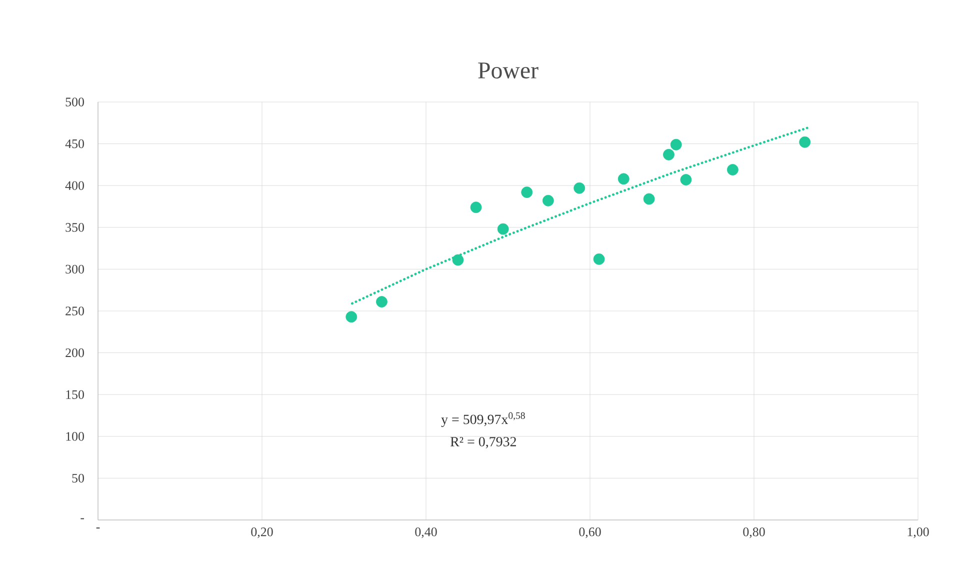 This screenshot has height=580, width=955. I want to click on x-tick-label: 0,40, so click(426, 533).